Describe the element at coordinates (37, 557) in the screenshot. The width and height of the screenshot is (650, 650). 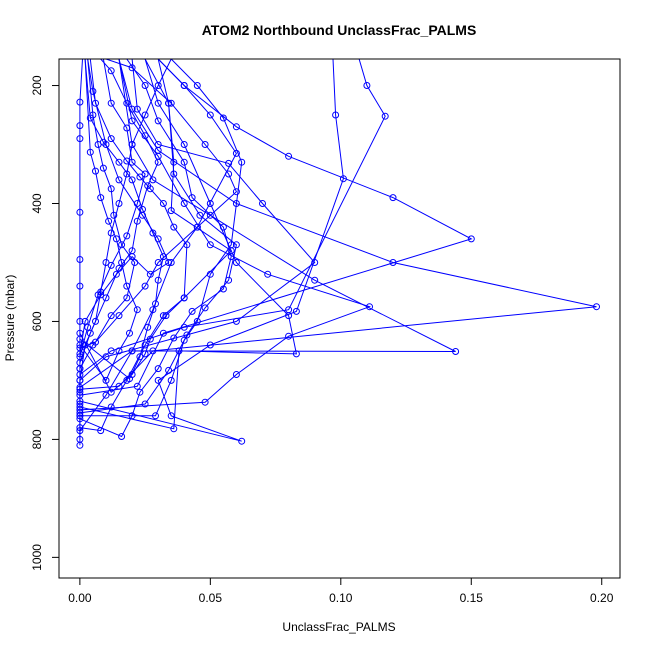
I see `y-tick-label: 1000` at that location.